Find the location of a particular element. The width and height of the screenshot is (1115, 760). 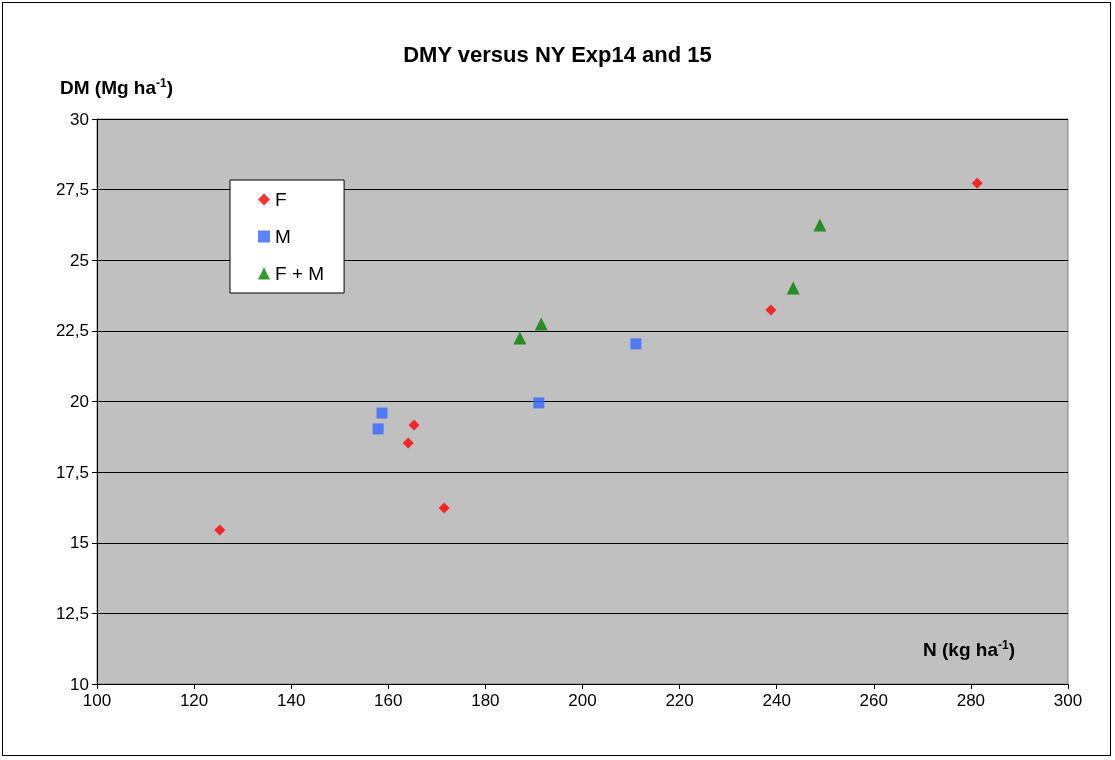

y-tick-label: 15 is located at coordinates (79, 543).